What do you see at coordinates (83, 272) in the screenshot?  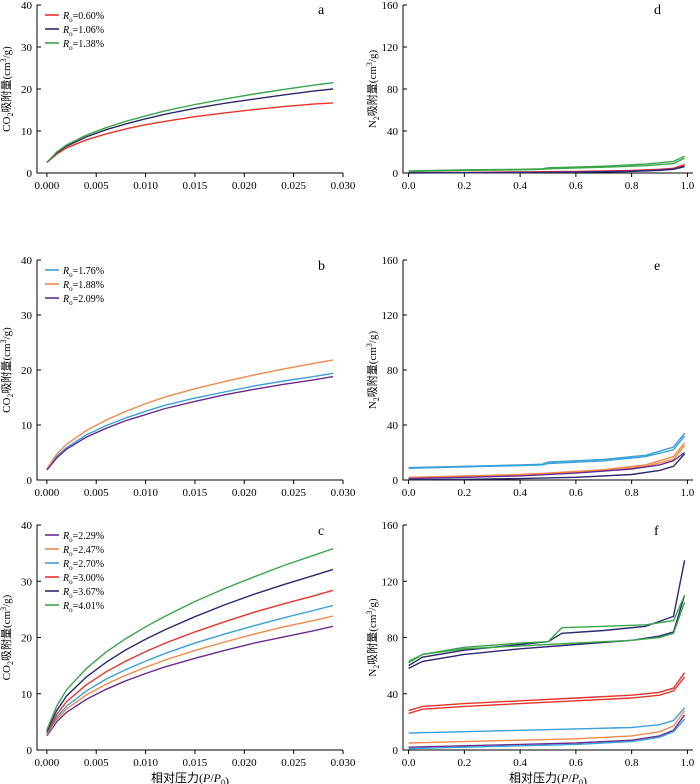 I see `legend-entry: Ro=1.76%` at bounding box center [83, 272].